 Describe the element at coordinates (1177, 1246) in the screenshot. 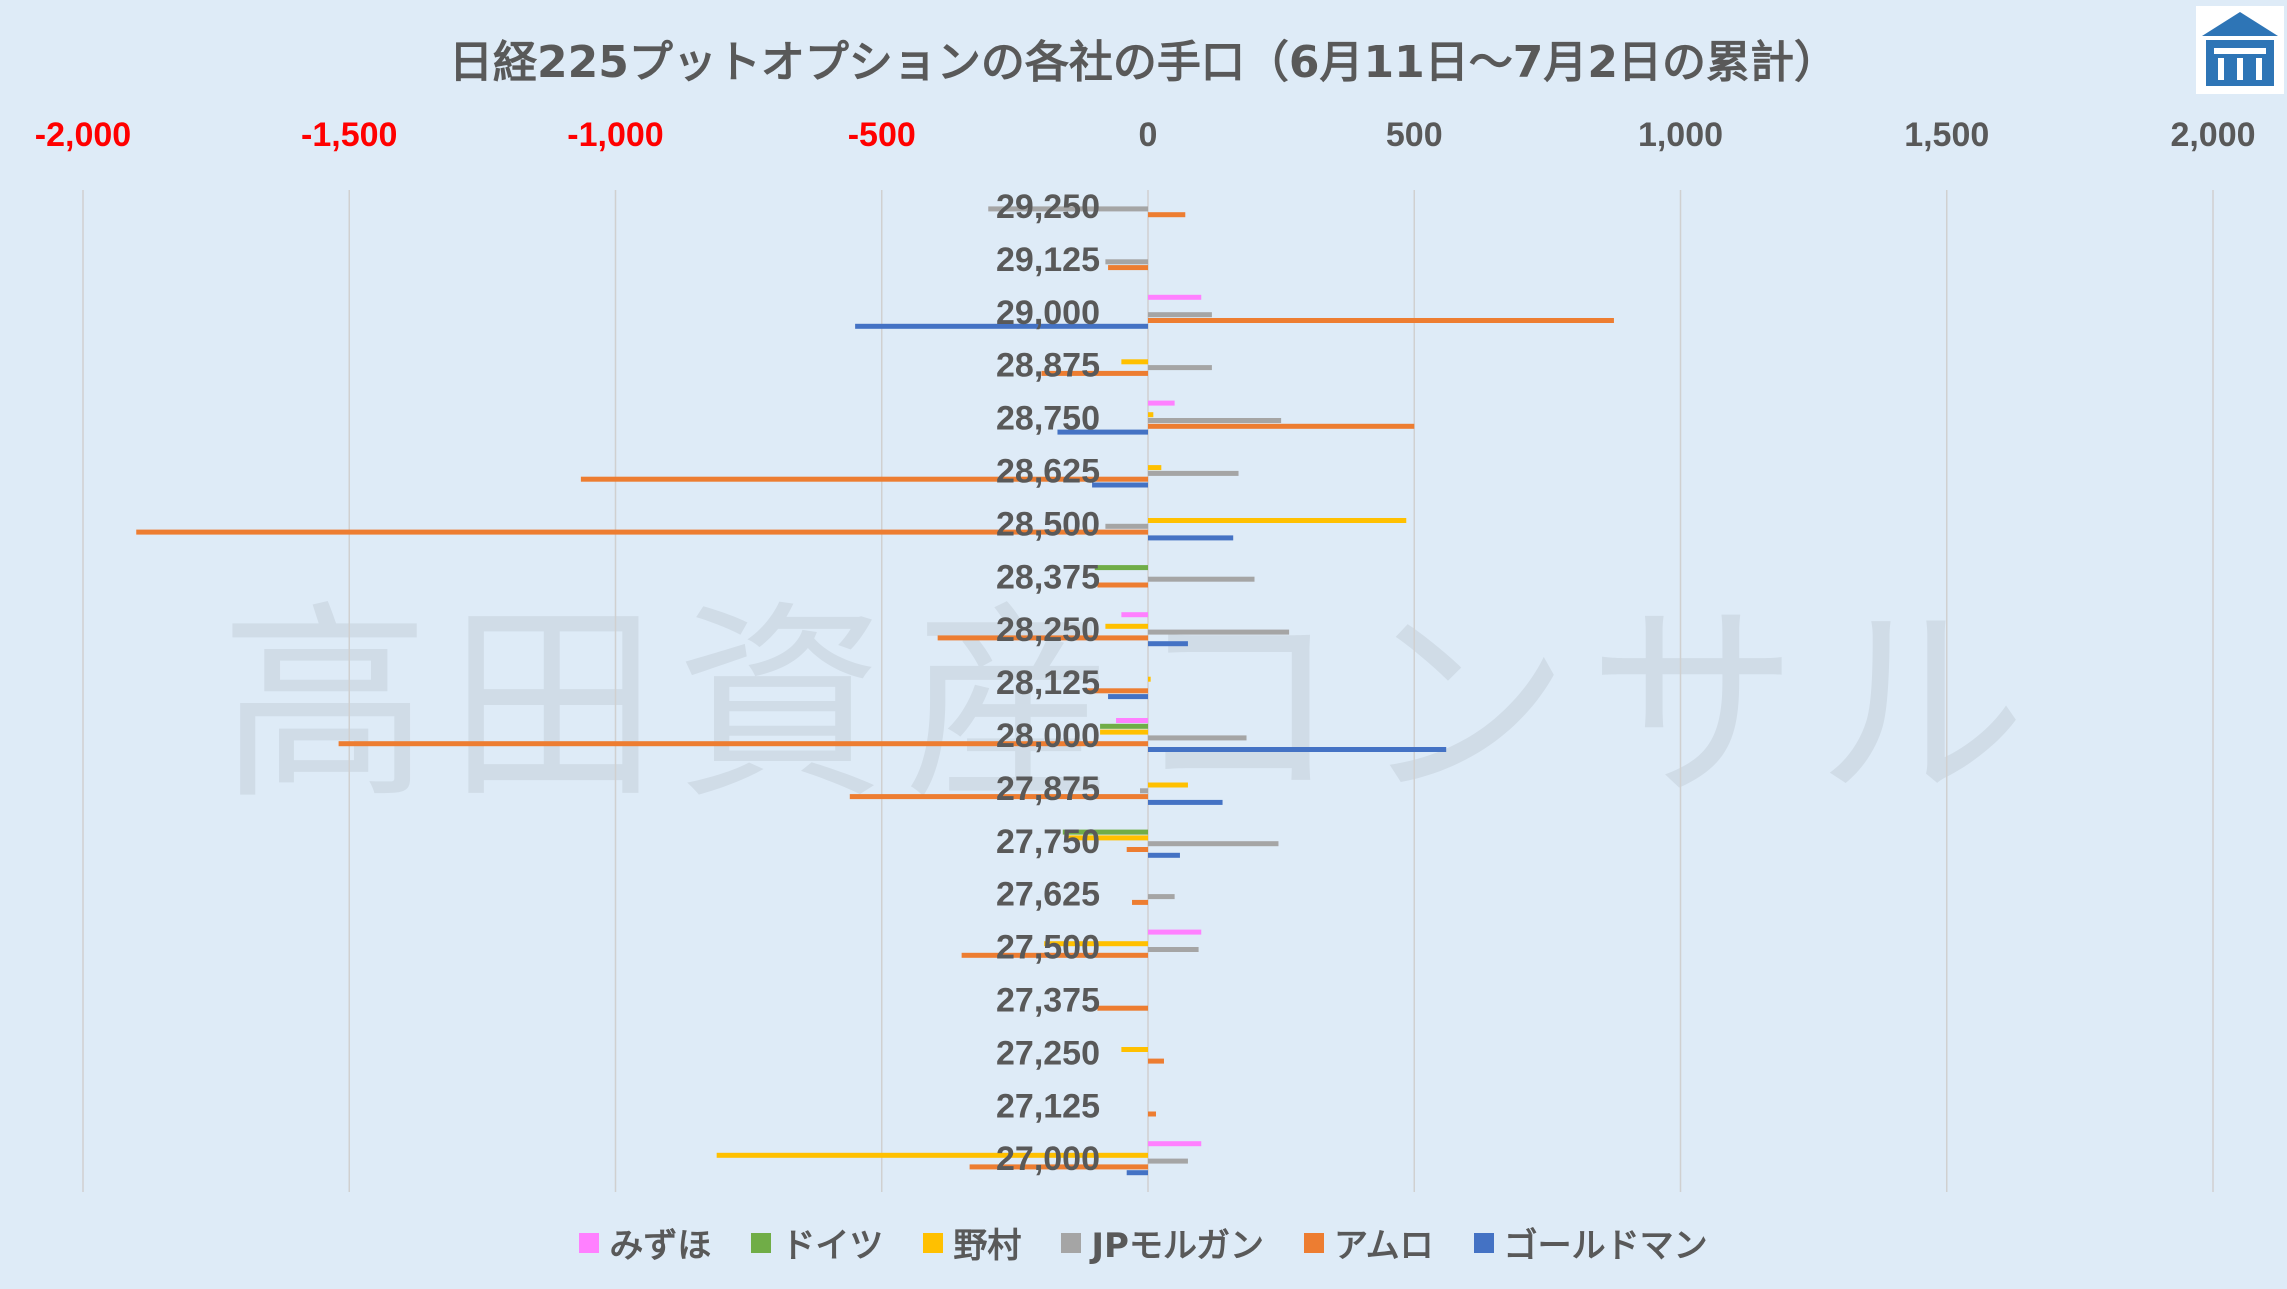

I see `legend-label: JPモルガン` at that location.